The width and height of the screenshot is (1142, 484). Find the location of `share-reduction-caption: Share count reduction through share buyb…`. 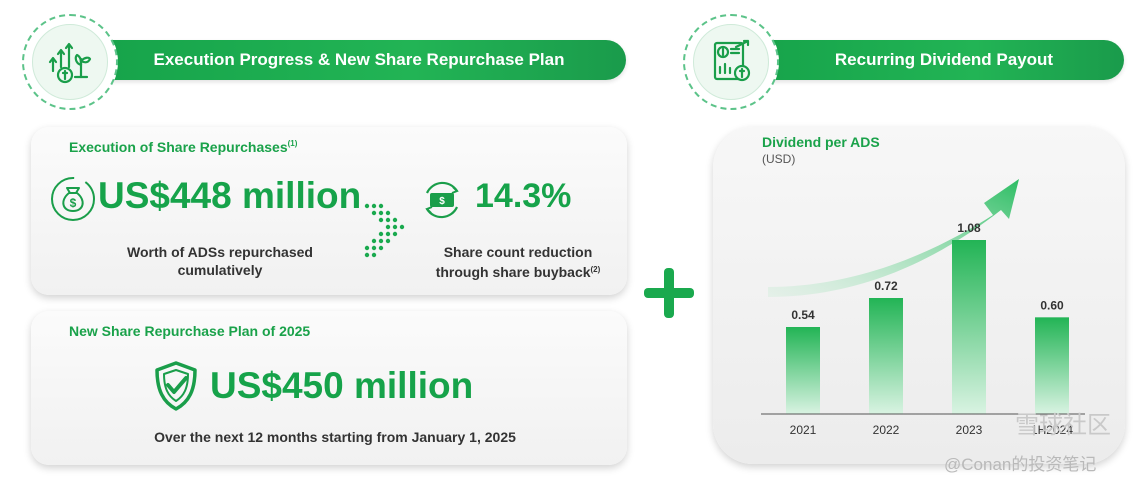

share-reduction-caption: Share count reduction through share buyb… is located at coordinates (518, 262).